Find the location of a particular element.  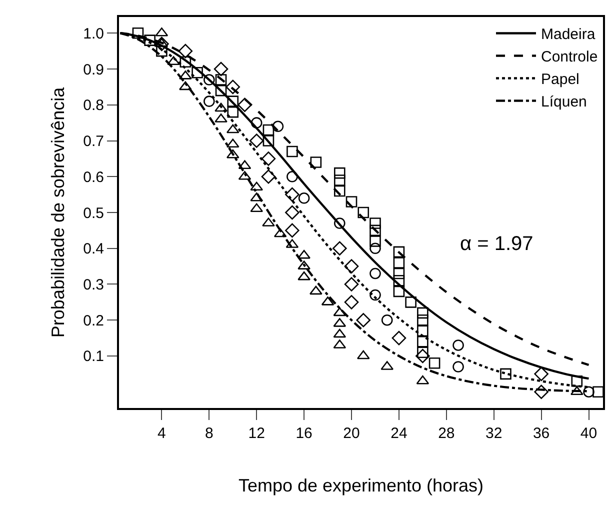

x-tick-label: 32 is located at coordinates (494, 433).